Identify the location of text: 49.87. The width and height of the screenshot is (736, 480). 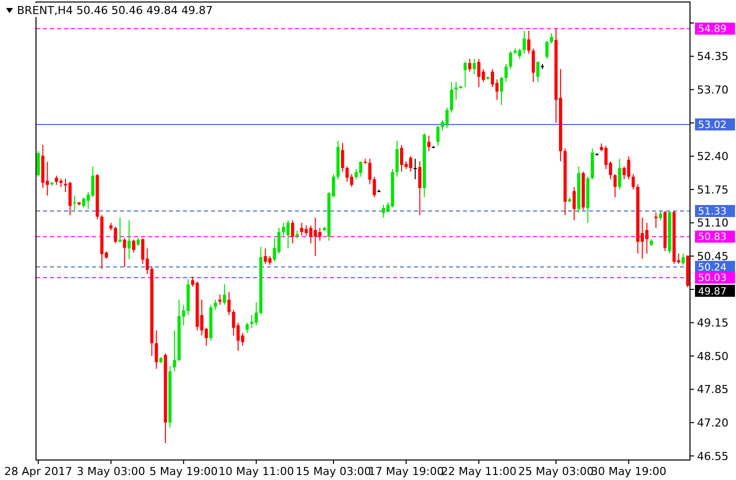
(712, 292).